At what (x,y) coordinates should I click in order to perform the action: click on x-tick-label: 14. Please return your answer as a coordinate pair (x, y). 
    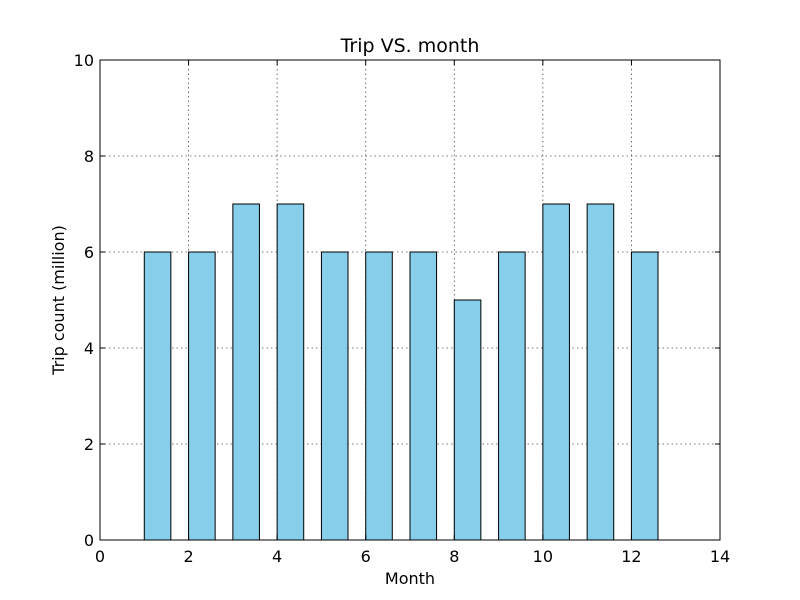
    Looking at the image, I should click on (720, 556).